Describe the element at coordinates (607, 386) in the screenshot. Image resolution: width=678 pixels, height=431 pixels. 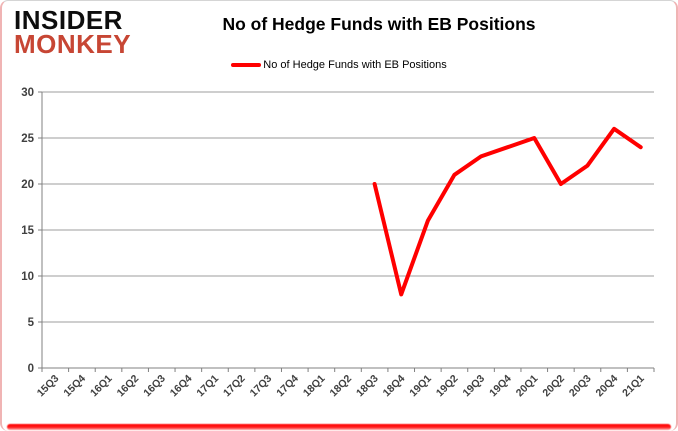
I see `x-tick-label: 20Q4` at that location.